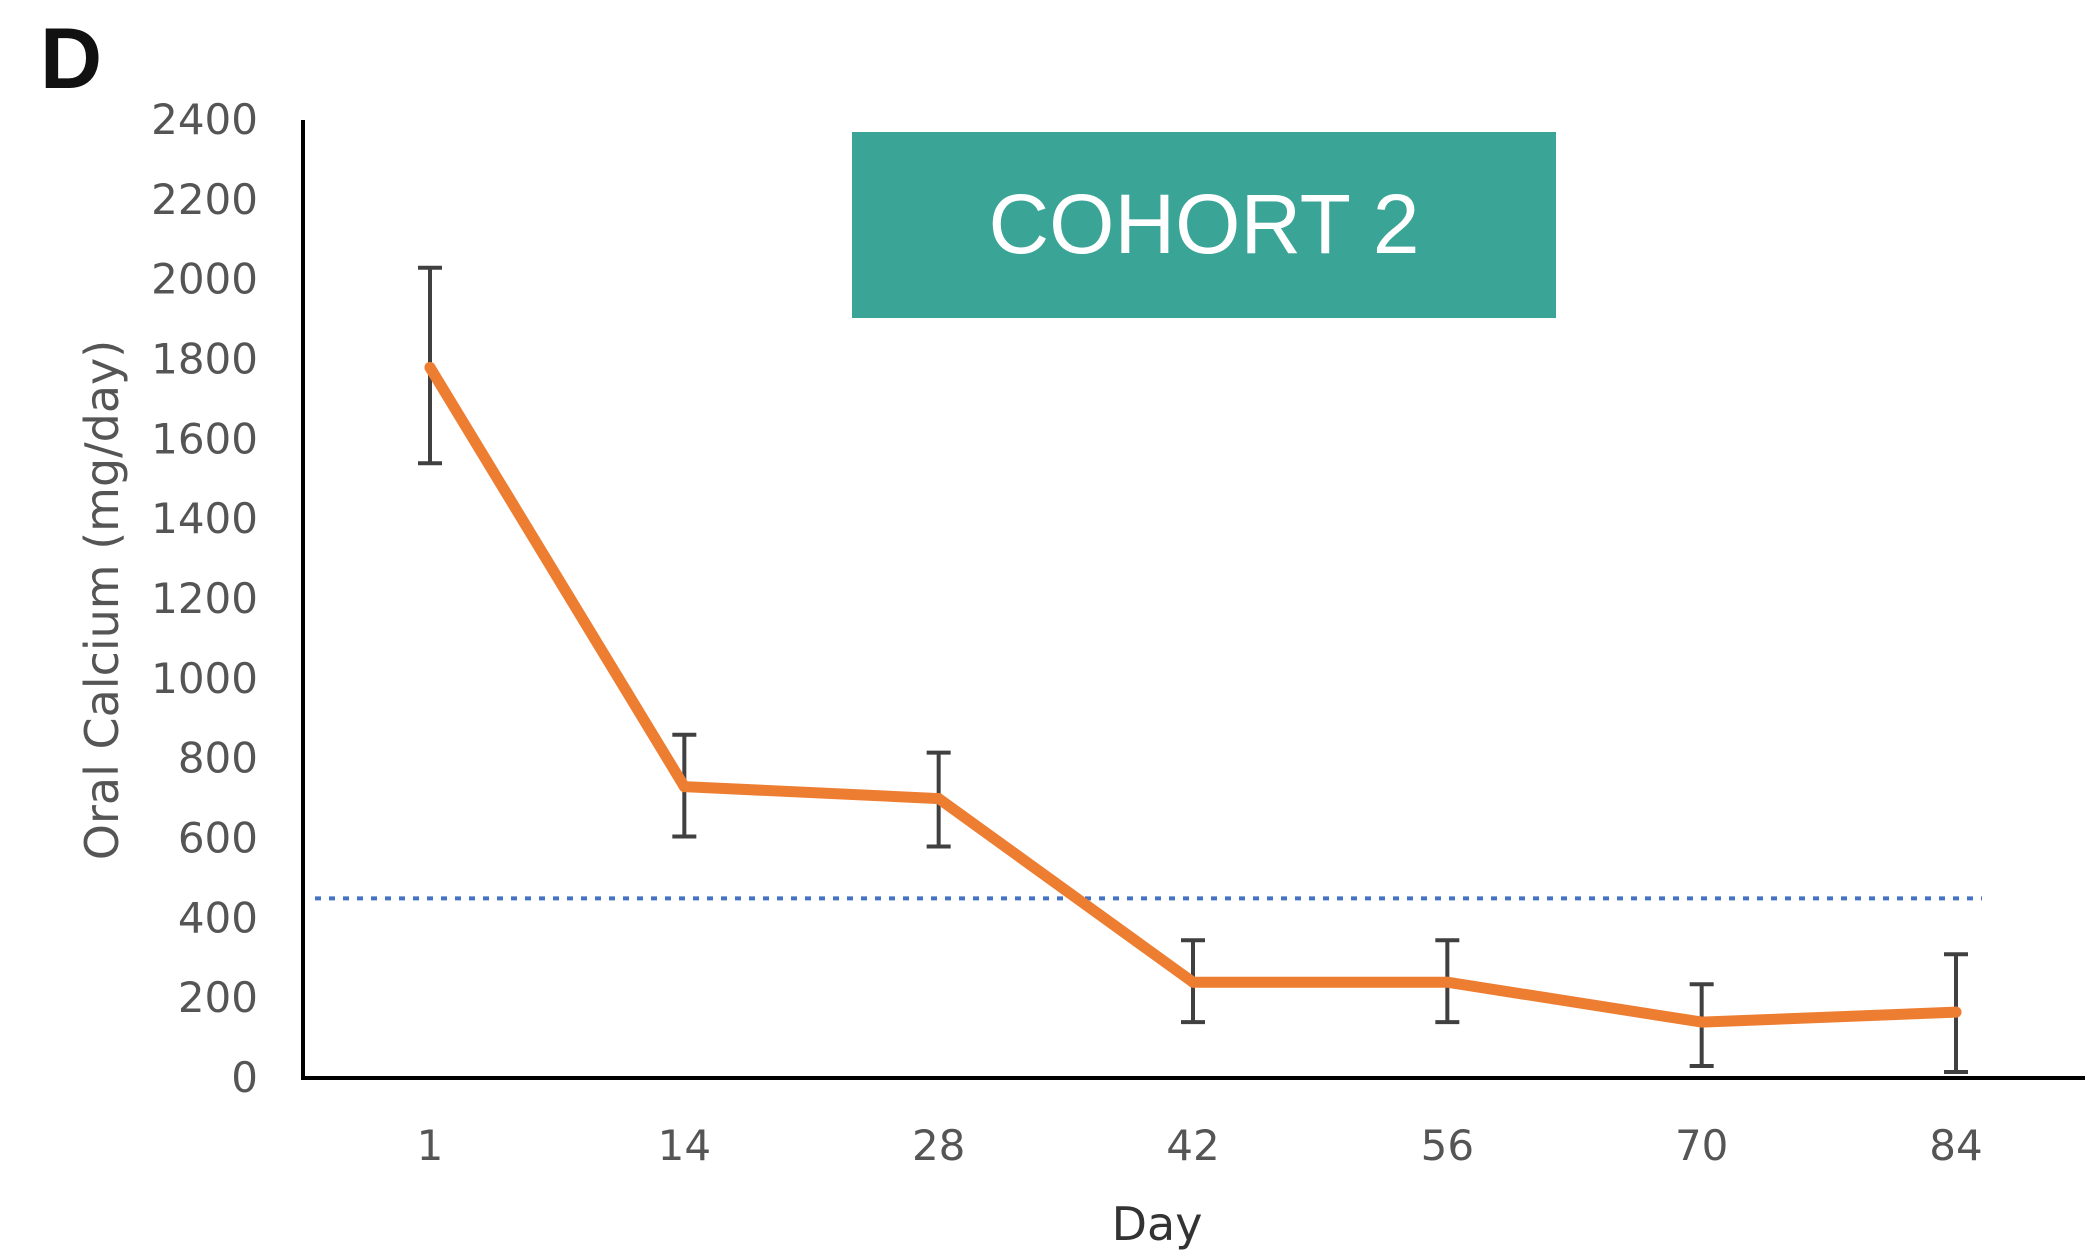  I want to click on x-tick-label: 70, so click(1701, 1145).